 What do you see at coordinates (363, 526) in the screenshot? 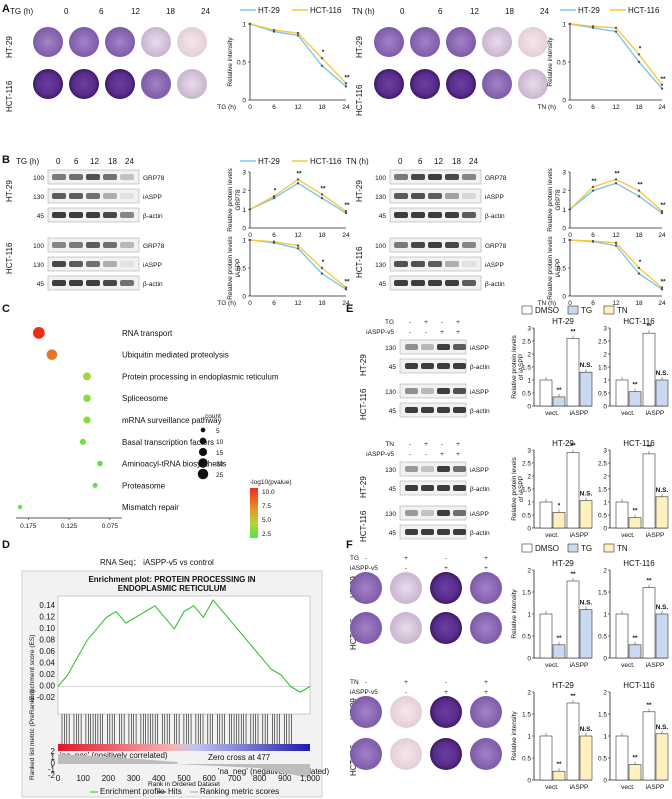
I see `cell-label: HCT-116` at bounding box center [363, 526].